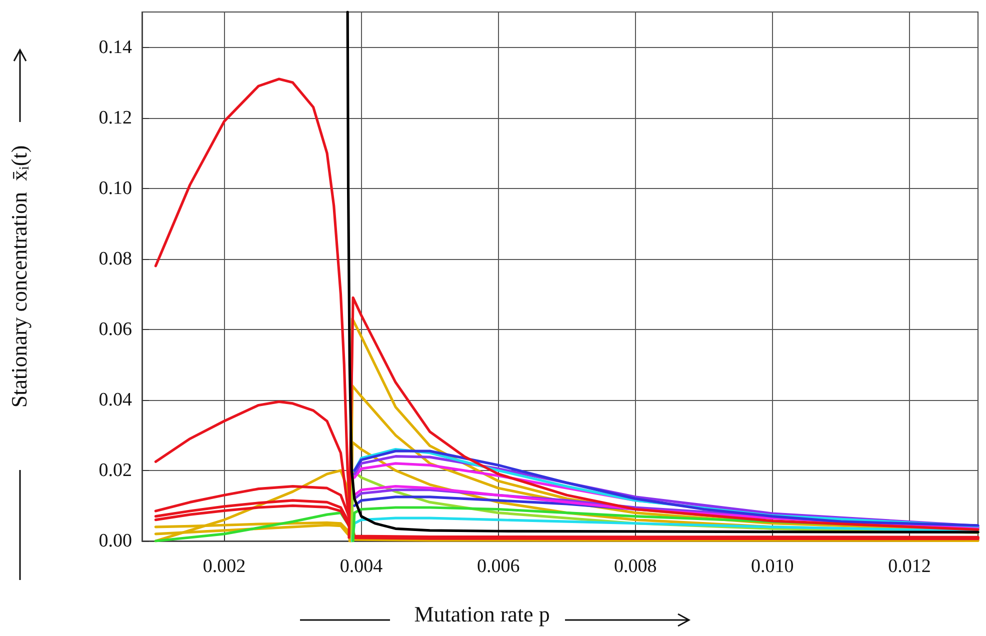 This screenshot has width=986, height=636. I want to click on y-tick-label: 0.12, so click(115, 117).